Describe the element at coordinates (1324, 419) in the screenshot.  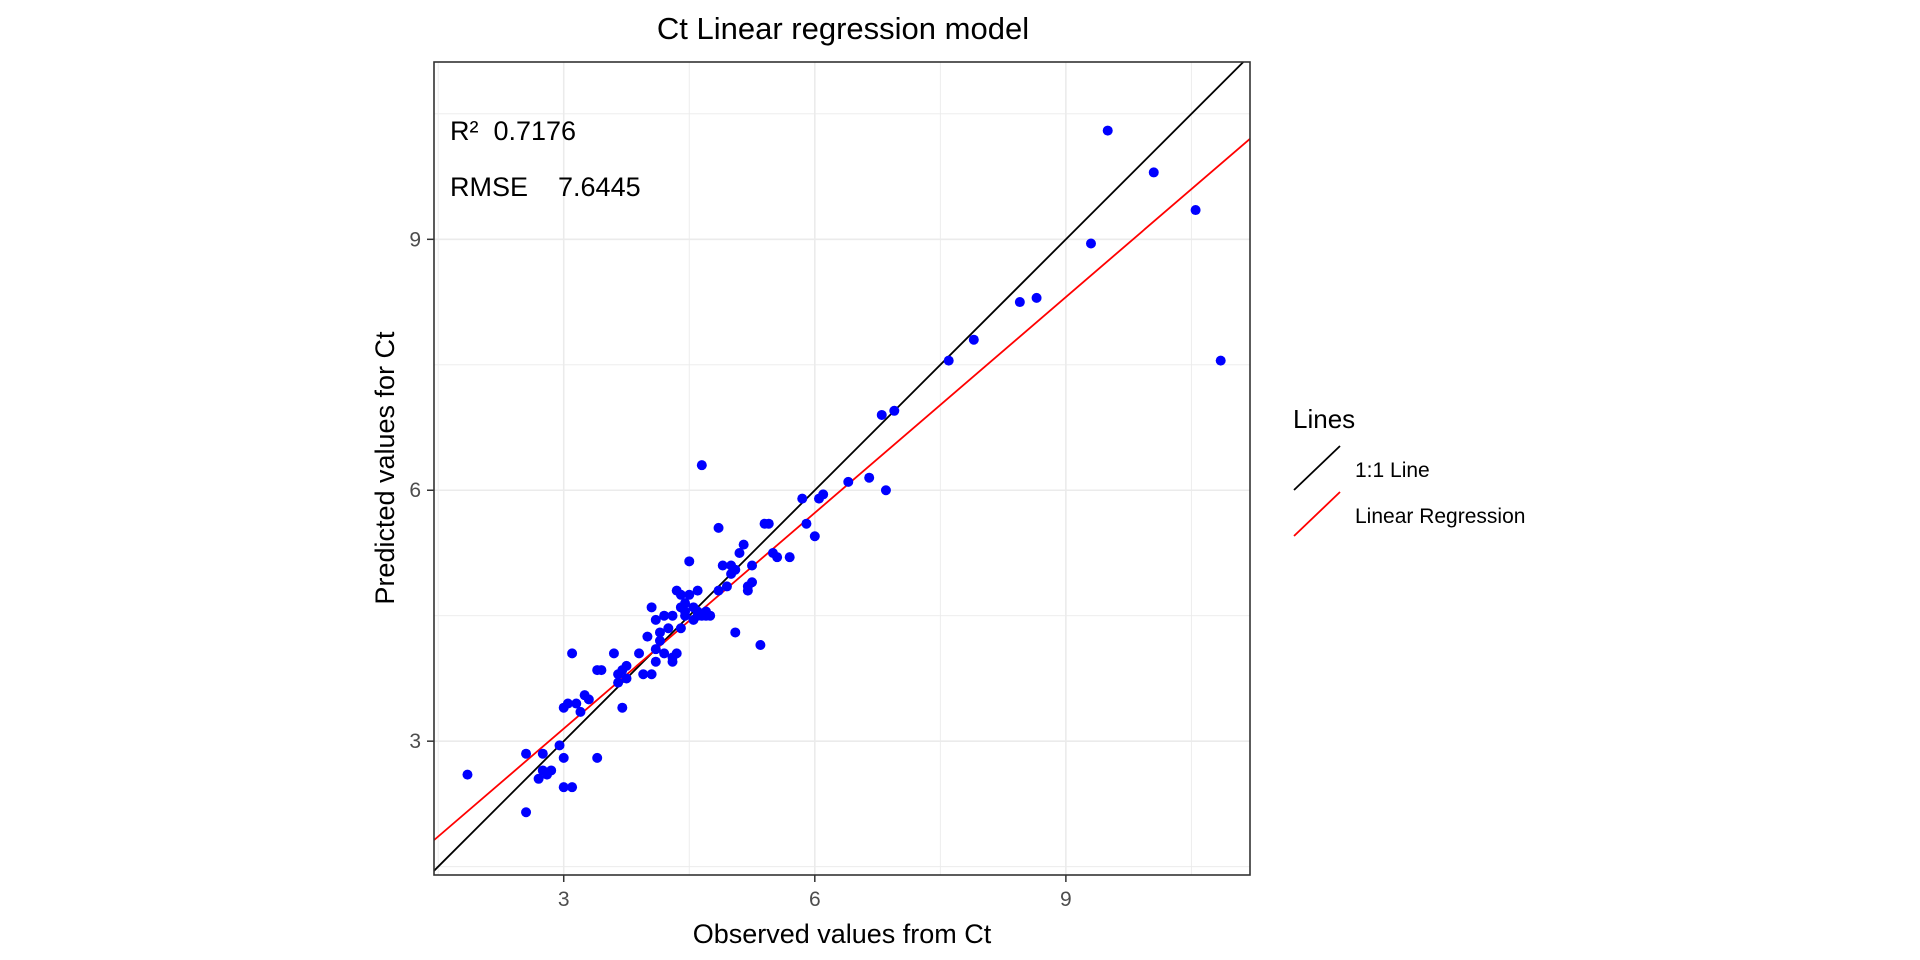
I see `legend-title: Lines` at that location.